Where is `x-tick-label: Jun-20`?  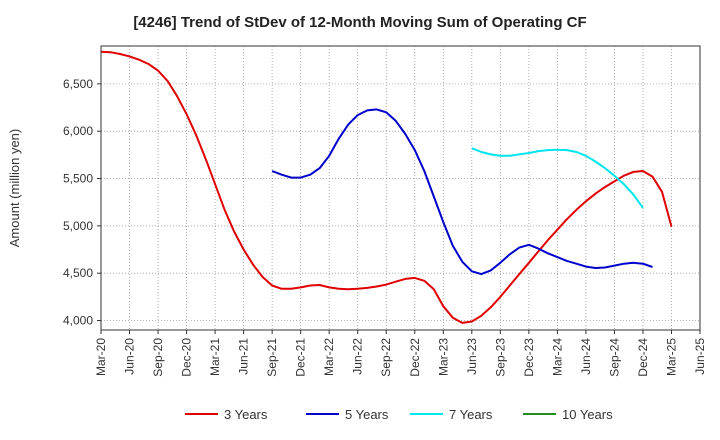 x-tick-label: Jun-20 is located at coordinates (130, 356).